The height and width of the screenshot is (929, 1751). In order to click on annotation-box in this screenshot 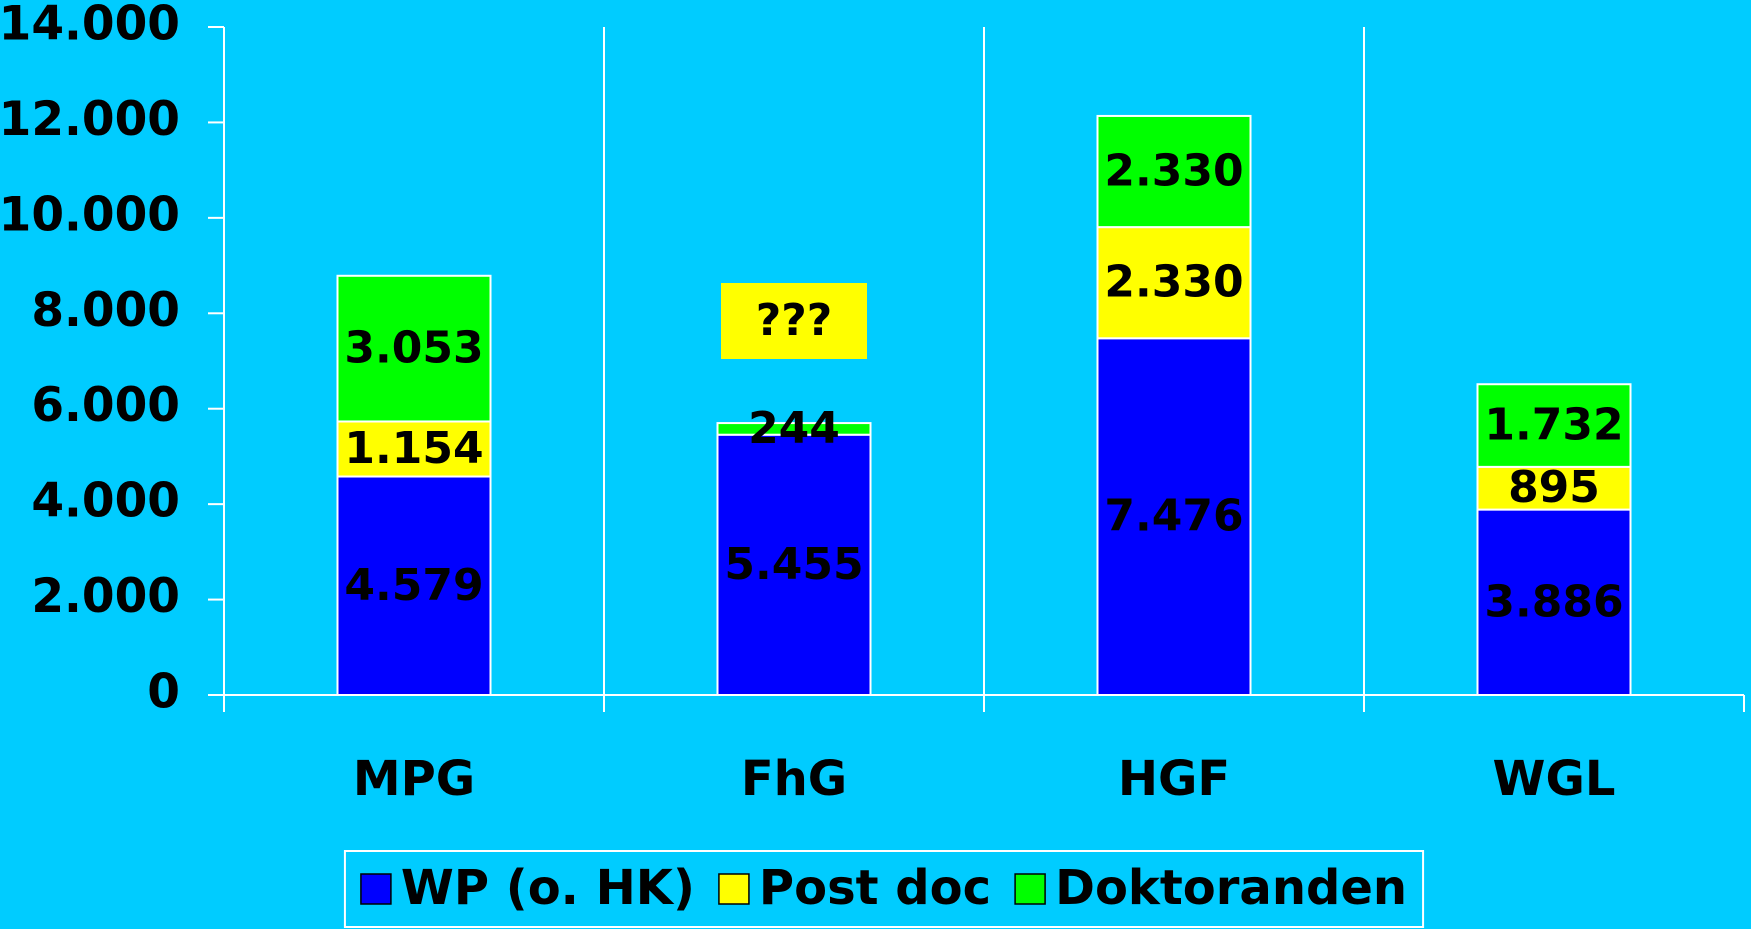, I will do `click(794, 321)`.